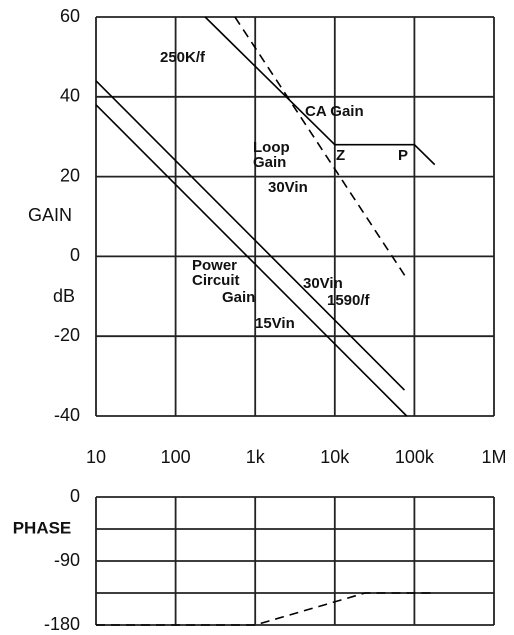  What do you see at coordinates (96, 457) in the screenshot?
I see `x-tick-label: 10` at bounding box center [96, 457].